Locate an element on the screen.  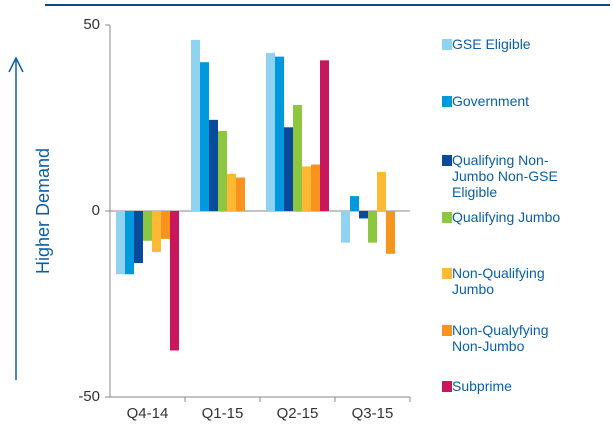
y-axis-label: Higher Demand is located at coordinates (43, 211).